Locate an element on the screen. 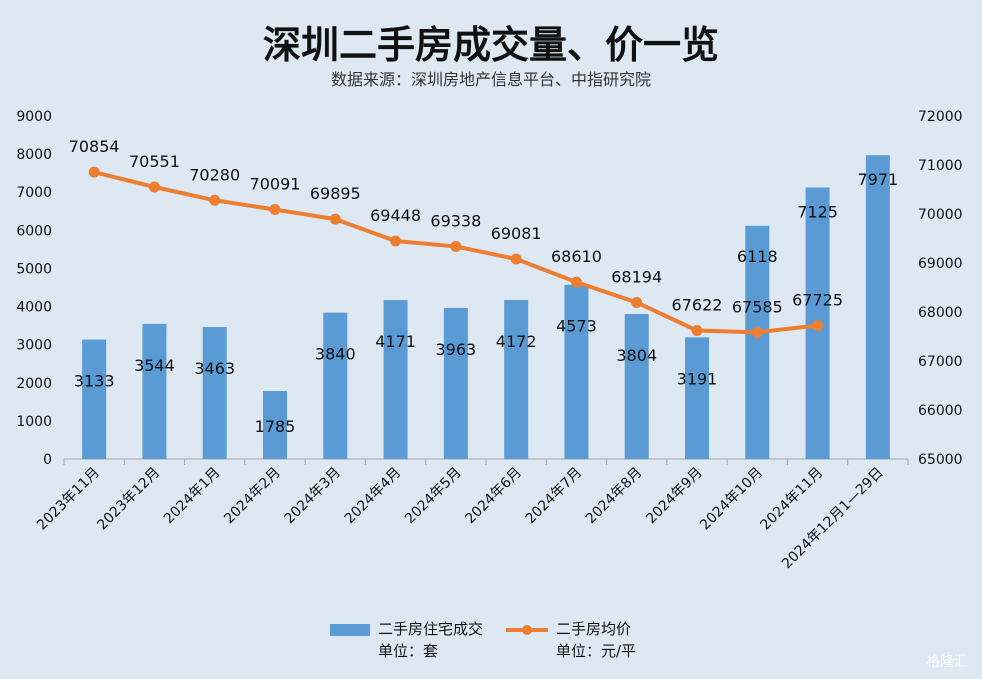 This screenshot has width=982, height=679. line-data-label: 70551 is located at coordinates (154, 161).